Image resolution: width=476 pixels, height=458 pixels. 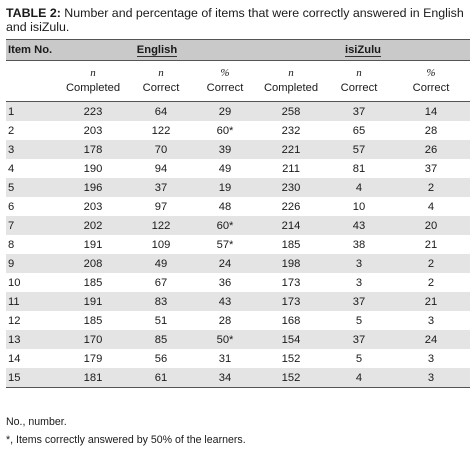 I want to click on table-row: 15 181 61 34 152 4 3, so click(x=238, y=378).